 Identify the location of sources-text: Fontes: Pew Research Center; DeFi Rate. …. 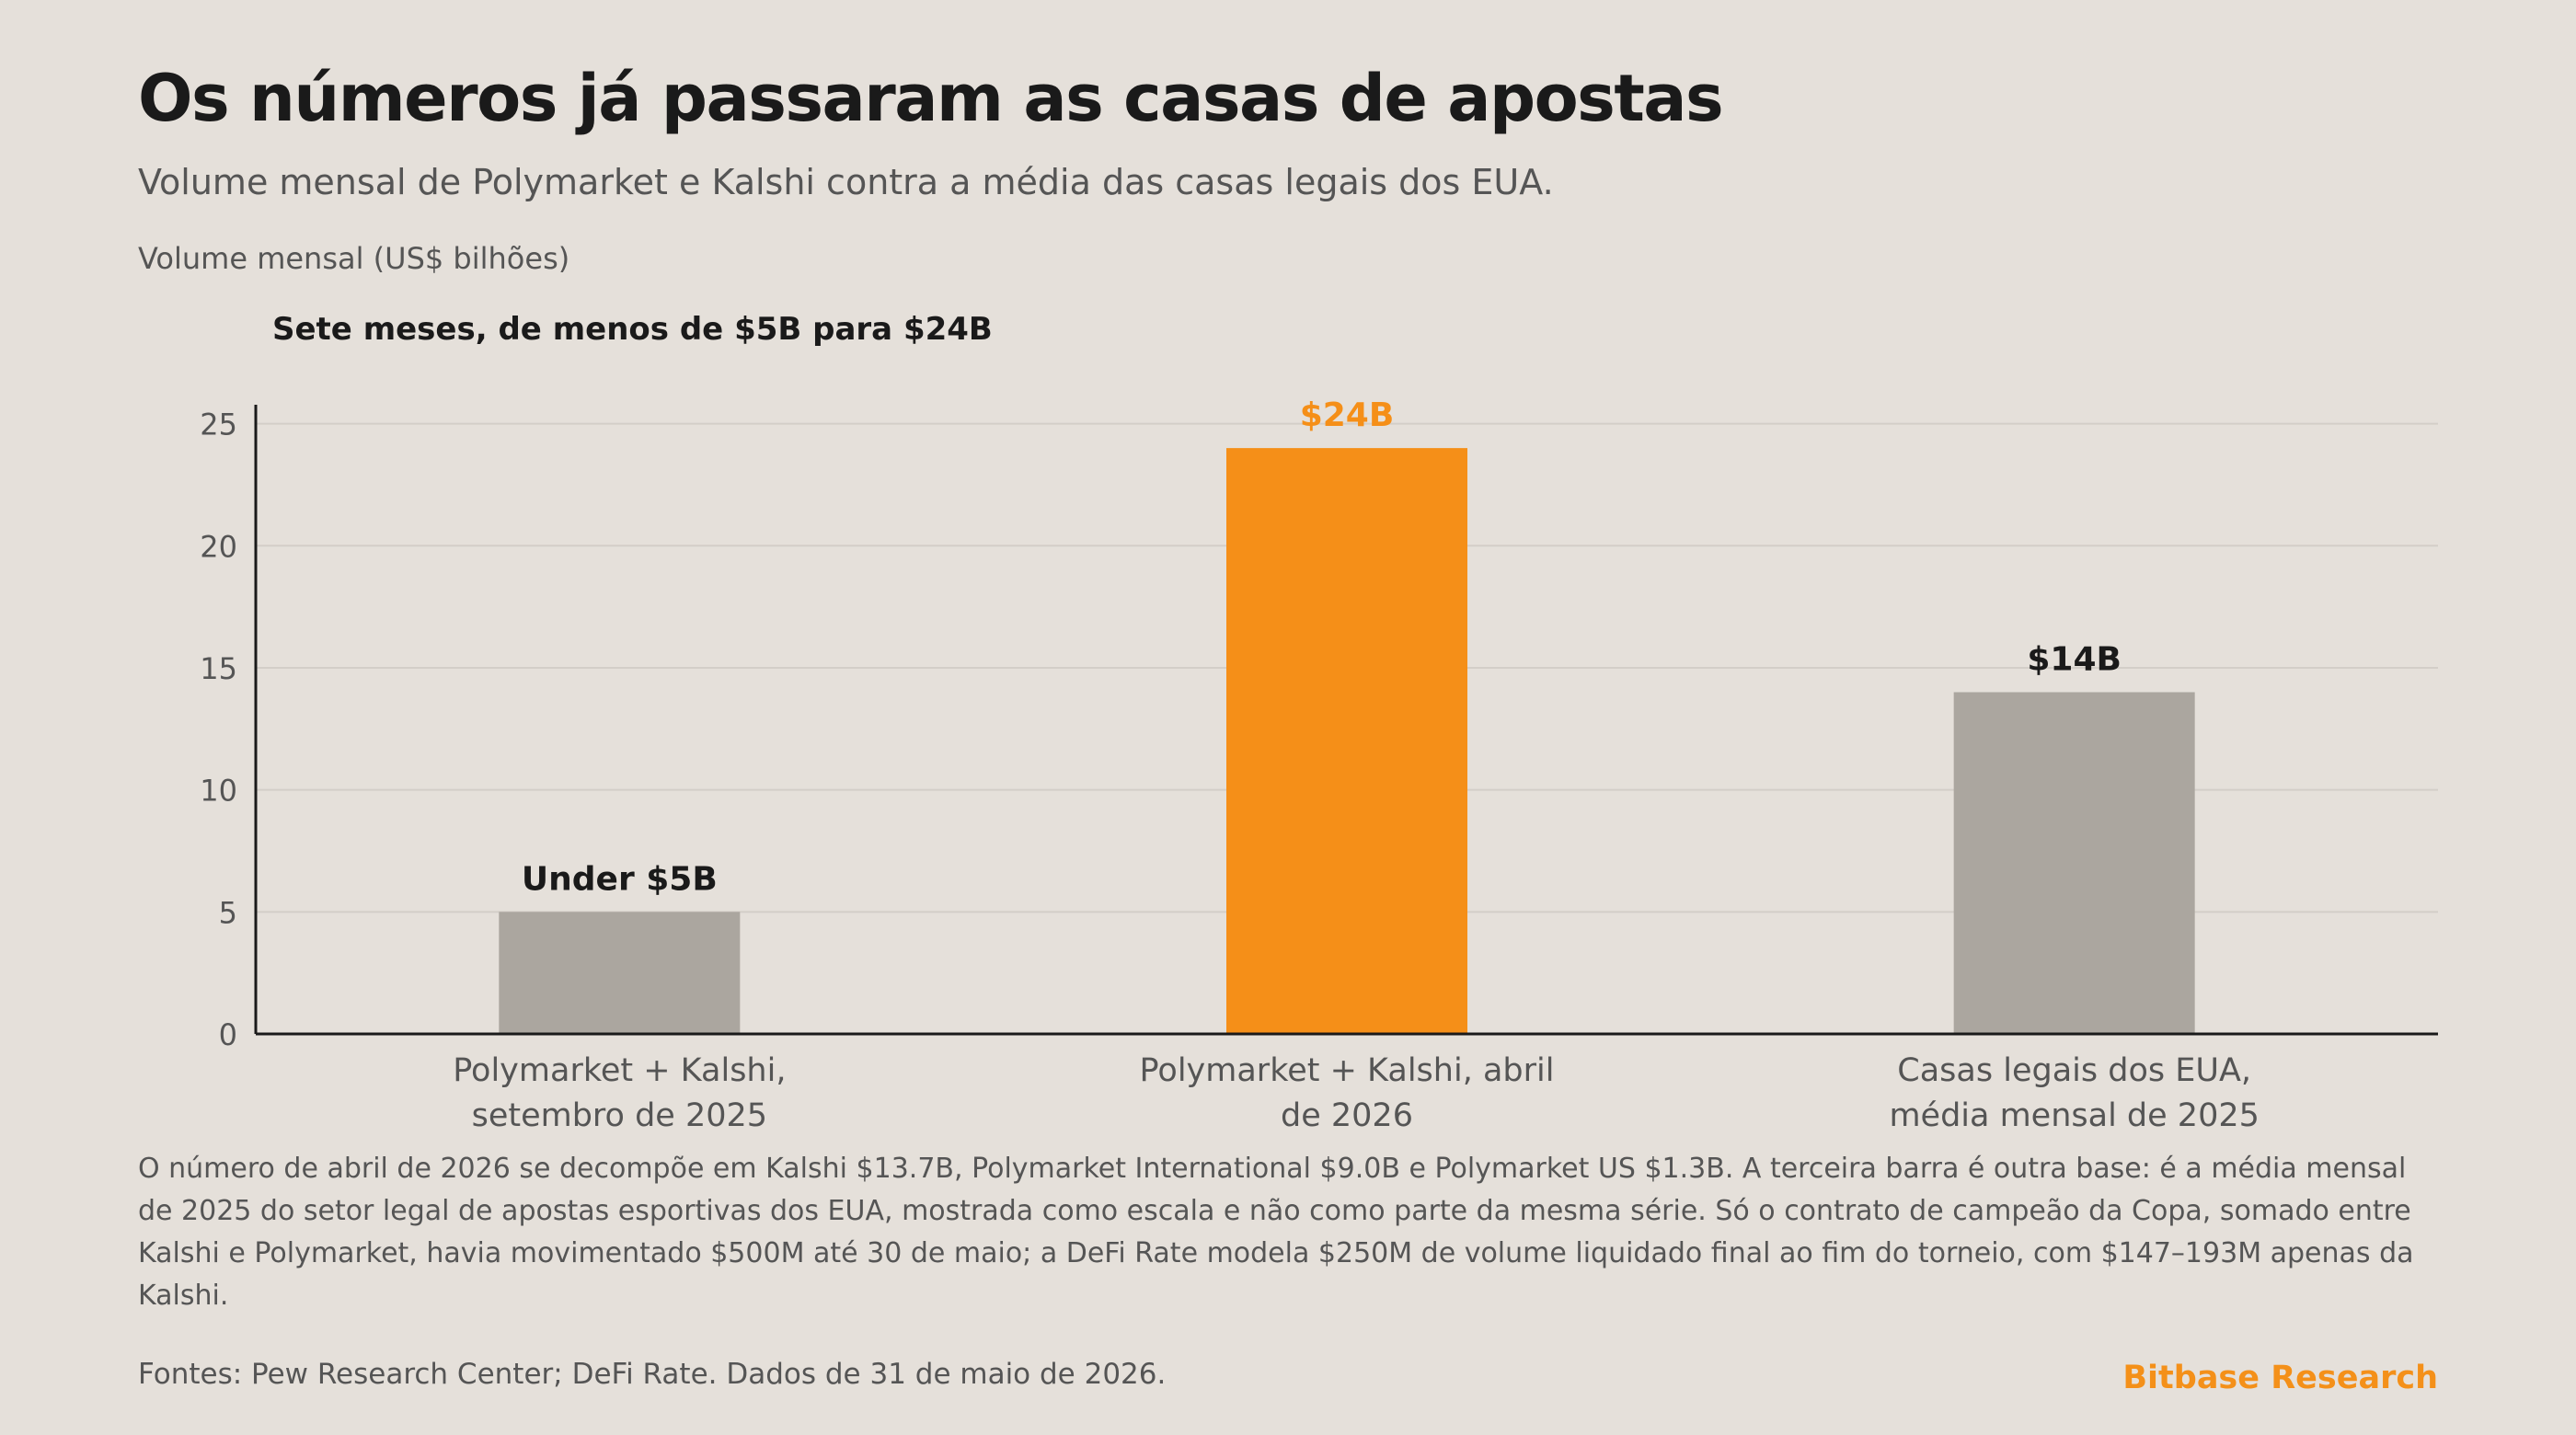
(652, 1374).